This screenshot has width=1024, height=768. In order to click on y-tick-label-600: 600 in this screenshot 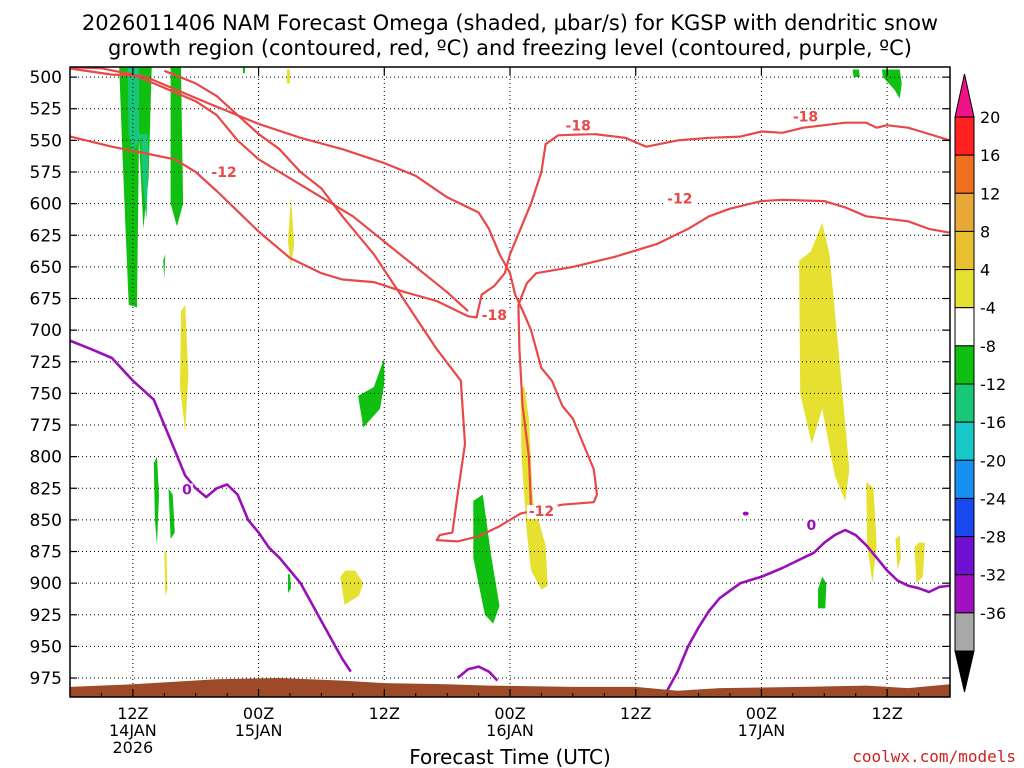, I will do `click(46, 205)`.